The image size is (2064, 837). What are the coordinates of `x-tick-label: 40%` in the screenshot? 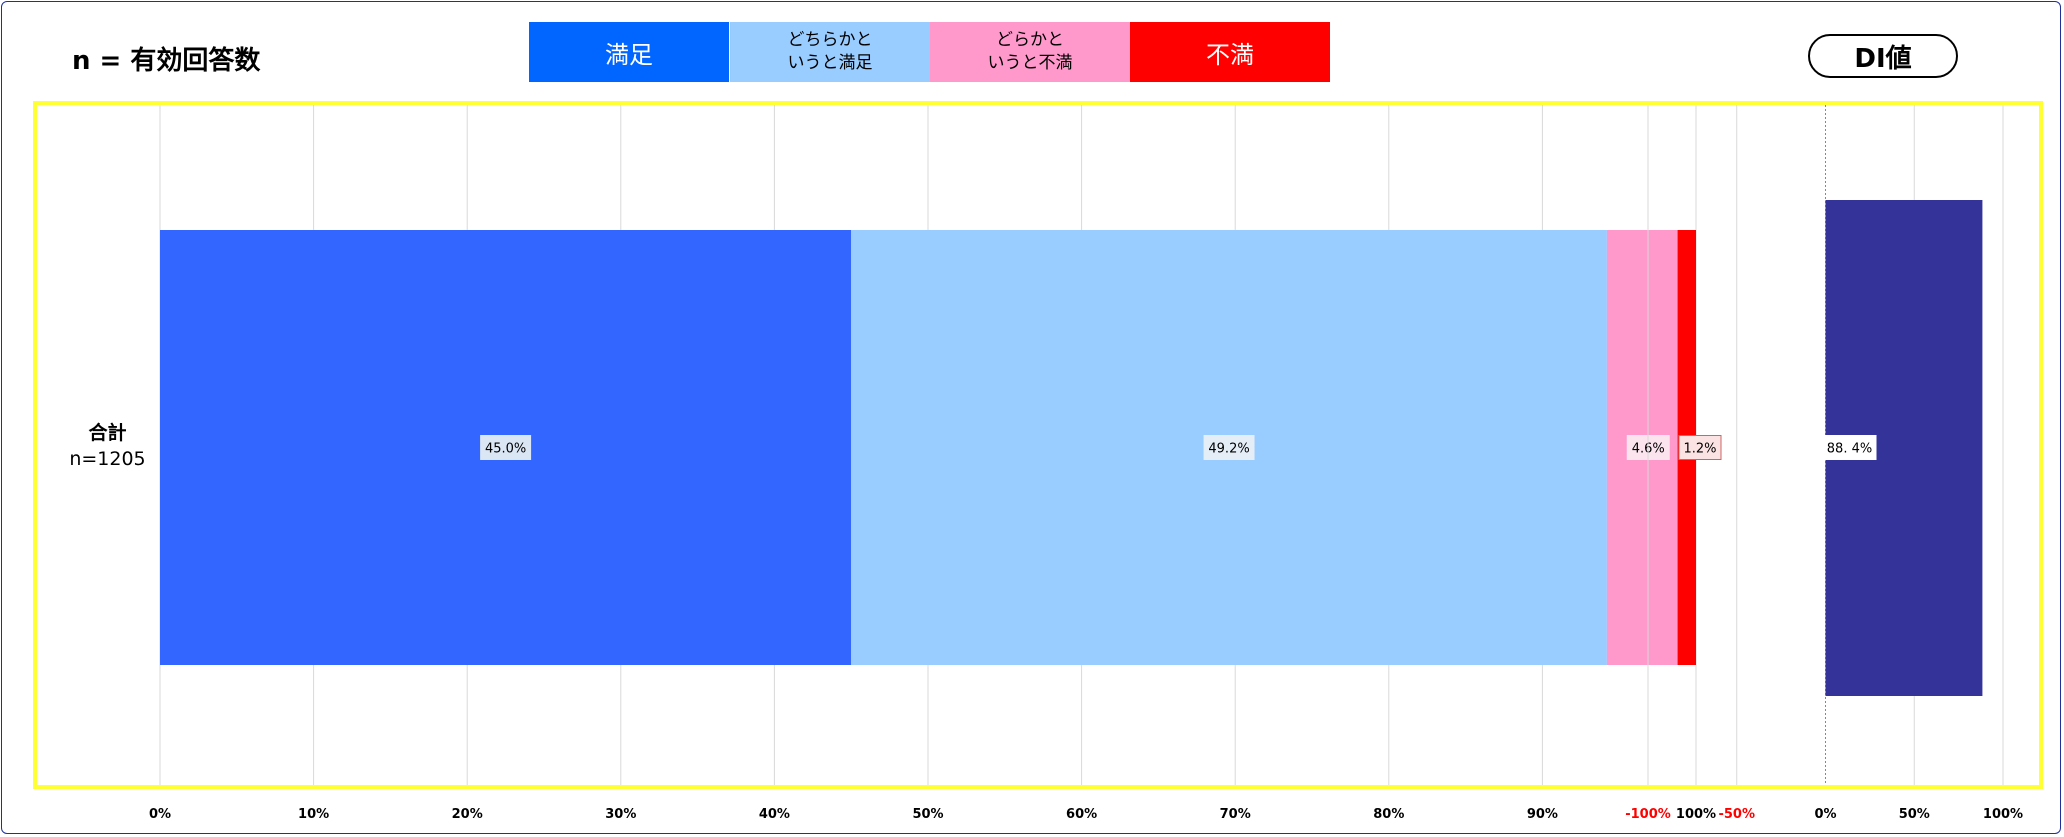 It's located at (774, 814).